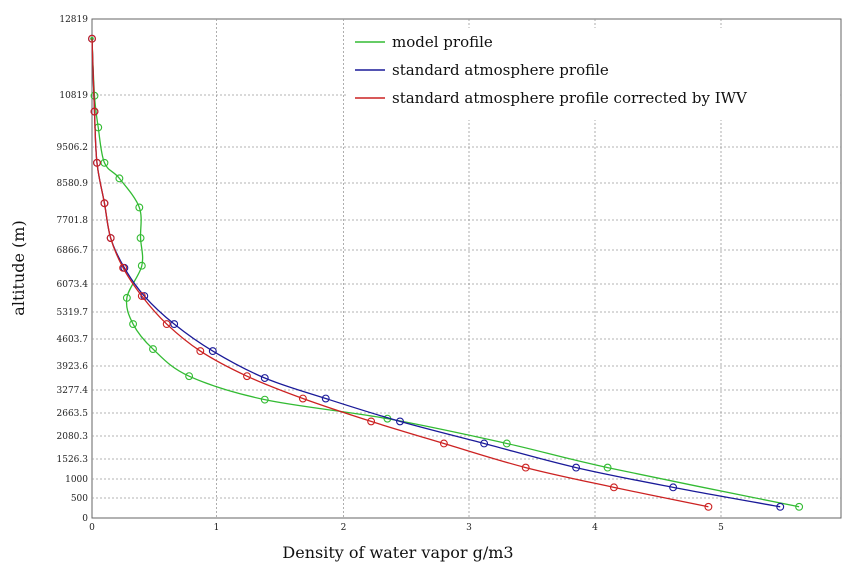 Image resolution: width=844 pixels, height=567 pixels. Describe the element at coordinates (397, 552) in the screenshot. I see `x-axis-title: Density of water vapor g/m3` at that location.